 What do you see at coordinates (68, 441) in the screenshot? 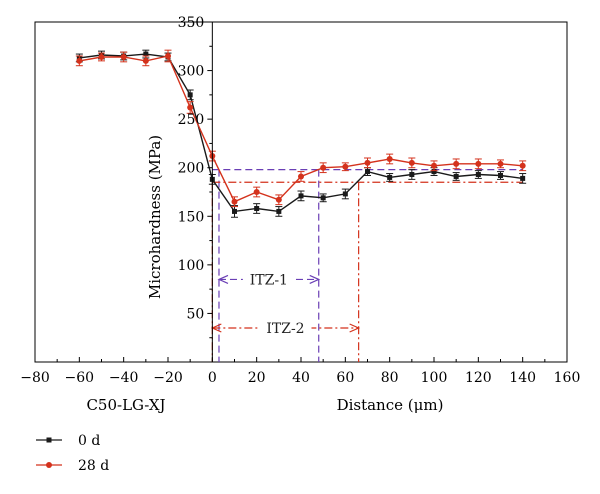
I see `legend-item-0d: 0 d` at bounding box center [68, 441].